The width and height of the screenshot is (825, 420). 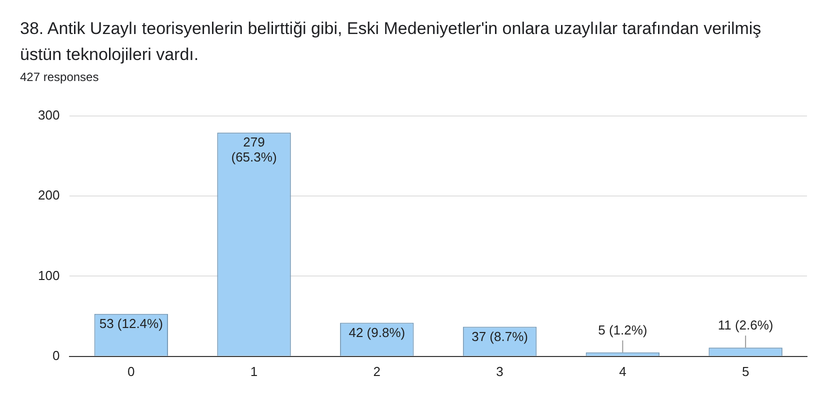 What do you see at coordinates (746, 371) in the screenshot?
I see `x-tick-label: 5` at bounding box center [746, 371].